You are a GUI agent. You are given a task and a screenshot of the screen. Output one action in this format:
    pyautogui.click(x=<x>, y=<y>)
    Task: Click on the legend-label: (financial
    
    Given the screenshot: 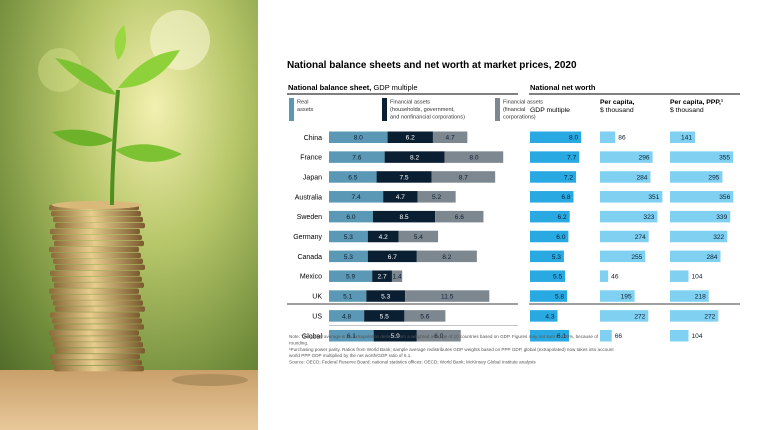 What is the action you would take?
    pyautogui.click(x=514, y=110)
    